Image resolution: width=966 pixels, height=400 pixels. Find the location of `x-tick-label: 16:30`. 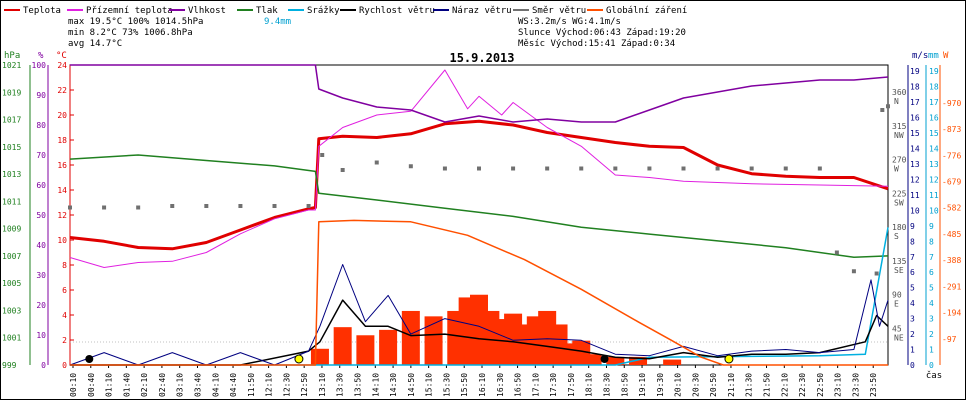

x-tick-label: 16:30 is located at coordinates (500, 385).